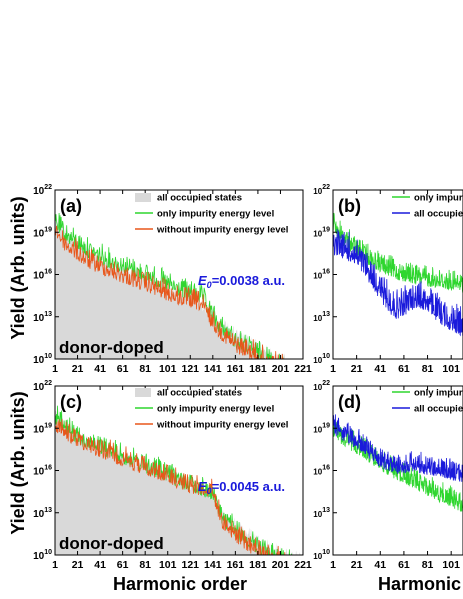 The height and width of the screenshot is (599, 463). I want to click on x-tick-label-c: 41, so click(100, 565).